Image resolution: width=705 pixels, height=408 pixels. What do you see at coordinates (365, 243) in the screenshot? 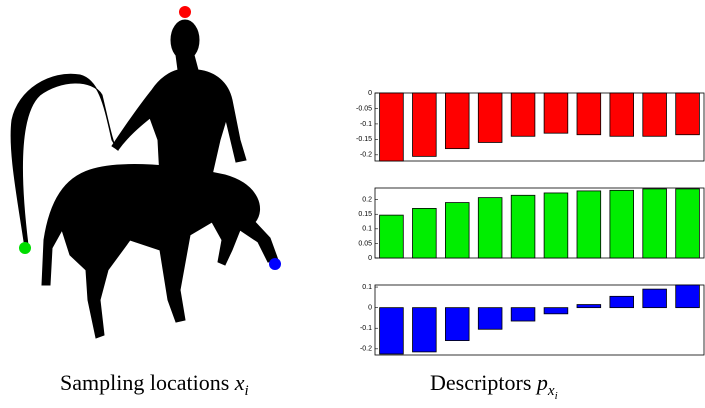
I see `y-tick-label: 0.05` at bounding box center [365, 243].